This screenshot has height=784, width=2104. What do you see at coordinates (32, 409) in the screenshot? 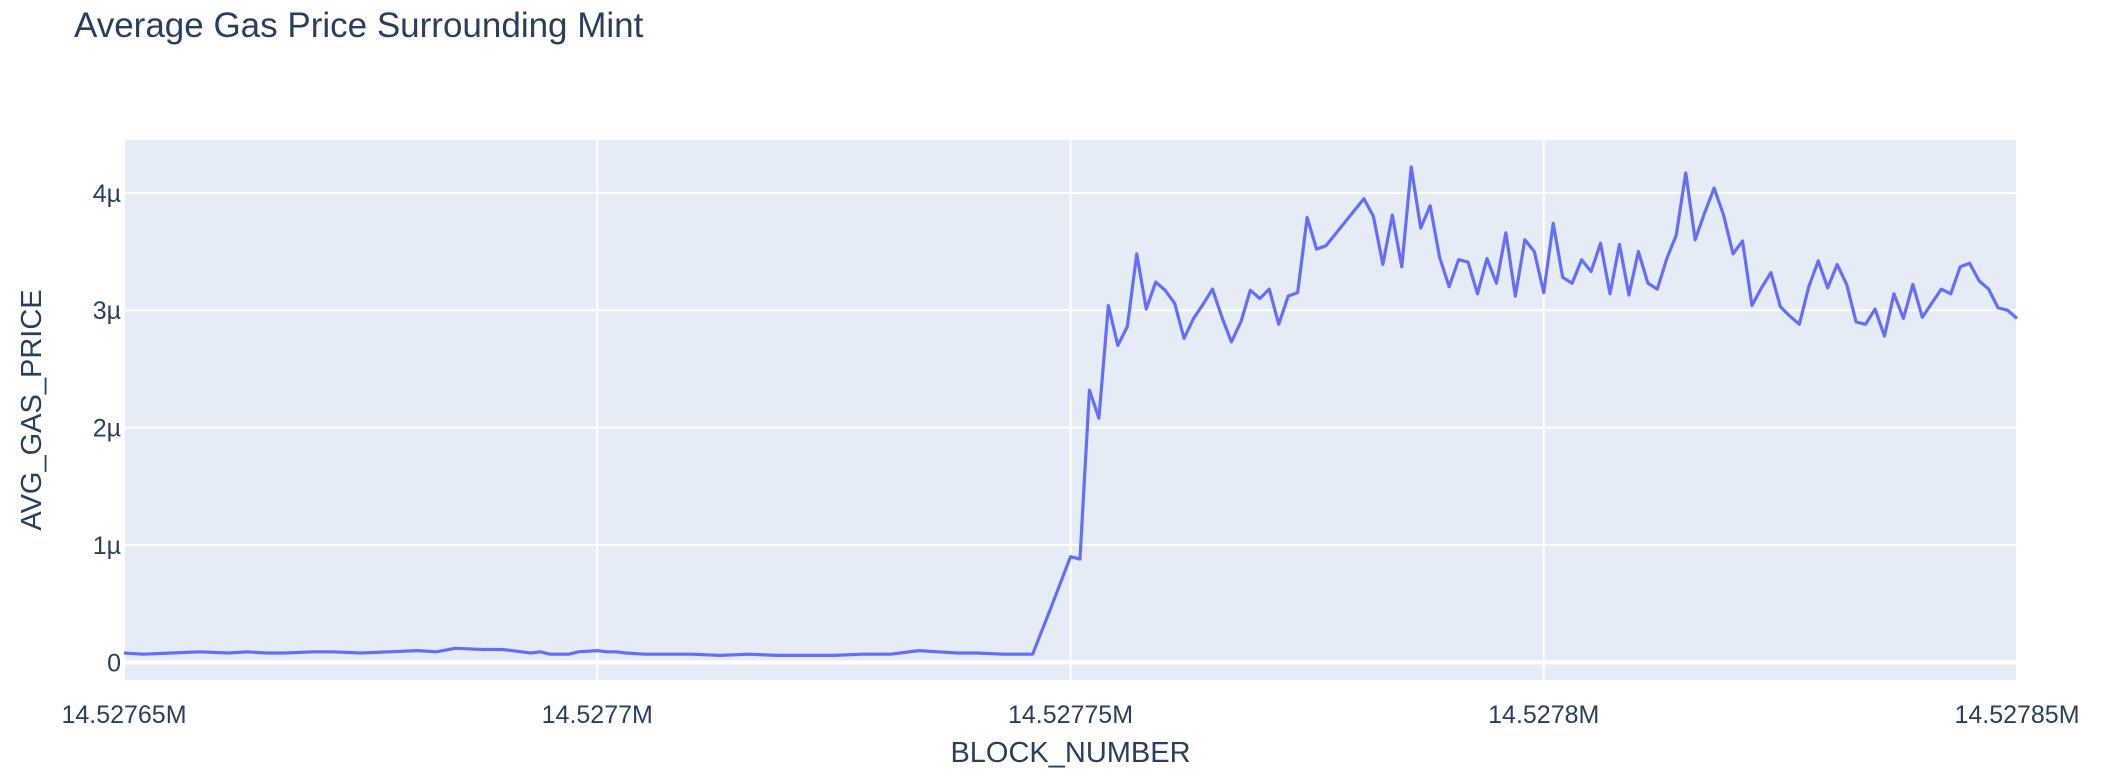
I see `y-axis-title: AVG_GAS_PRICE` at bounding box center [32, 409].